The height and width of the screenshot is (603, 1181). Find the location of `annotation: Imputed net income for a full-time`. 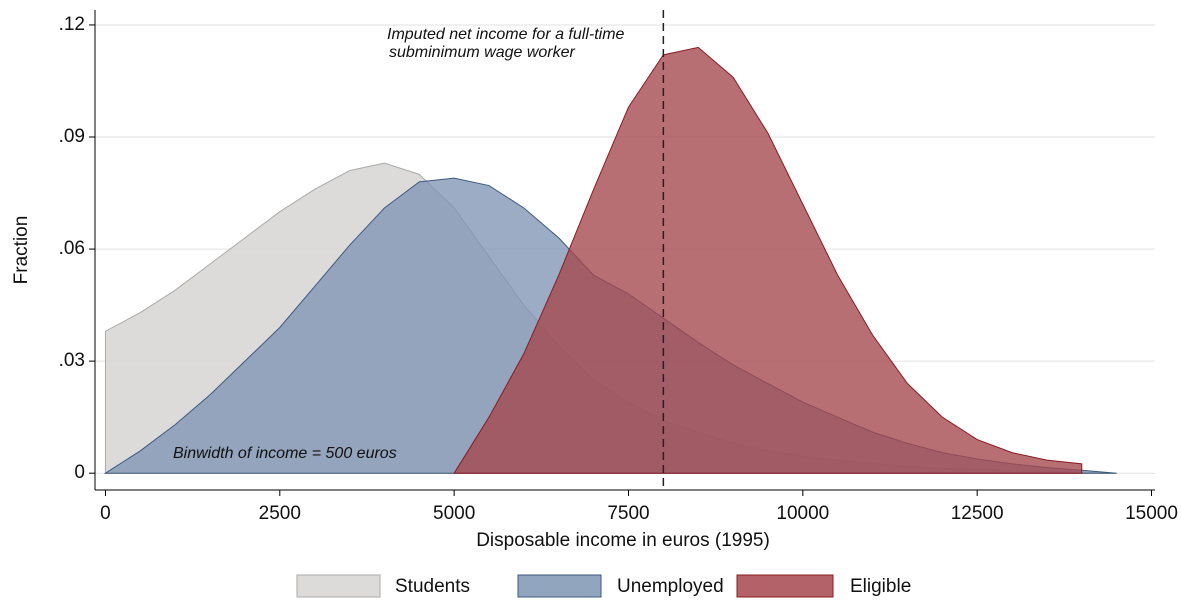

annotation: Imputed net income for a full-time is located at coordinates (506, 34).